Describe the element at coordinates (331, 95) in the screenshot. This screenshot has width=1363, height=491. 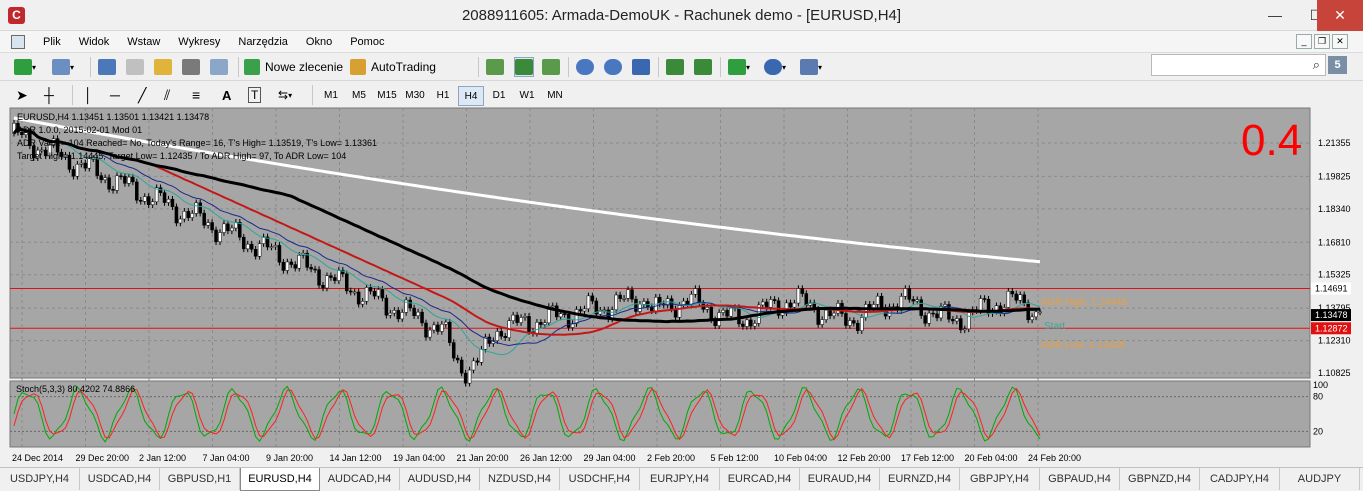
I see `timeframe-m1: M1` at that location.